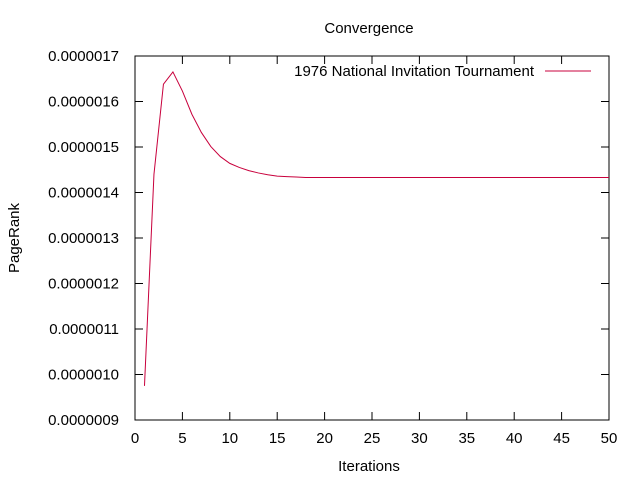 Image resolution: width=640 pixels, height=485 pixels. What do you see at coordinates (135, 438) in the screenshot?
I see `x-tick-label: 0` at bounding box center [135, 438].